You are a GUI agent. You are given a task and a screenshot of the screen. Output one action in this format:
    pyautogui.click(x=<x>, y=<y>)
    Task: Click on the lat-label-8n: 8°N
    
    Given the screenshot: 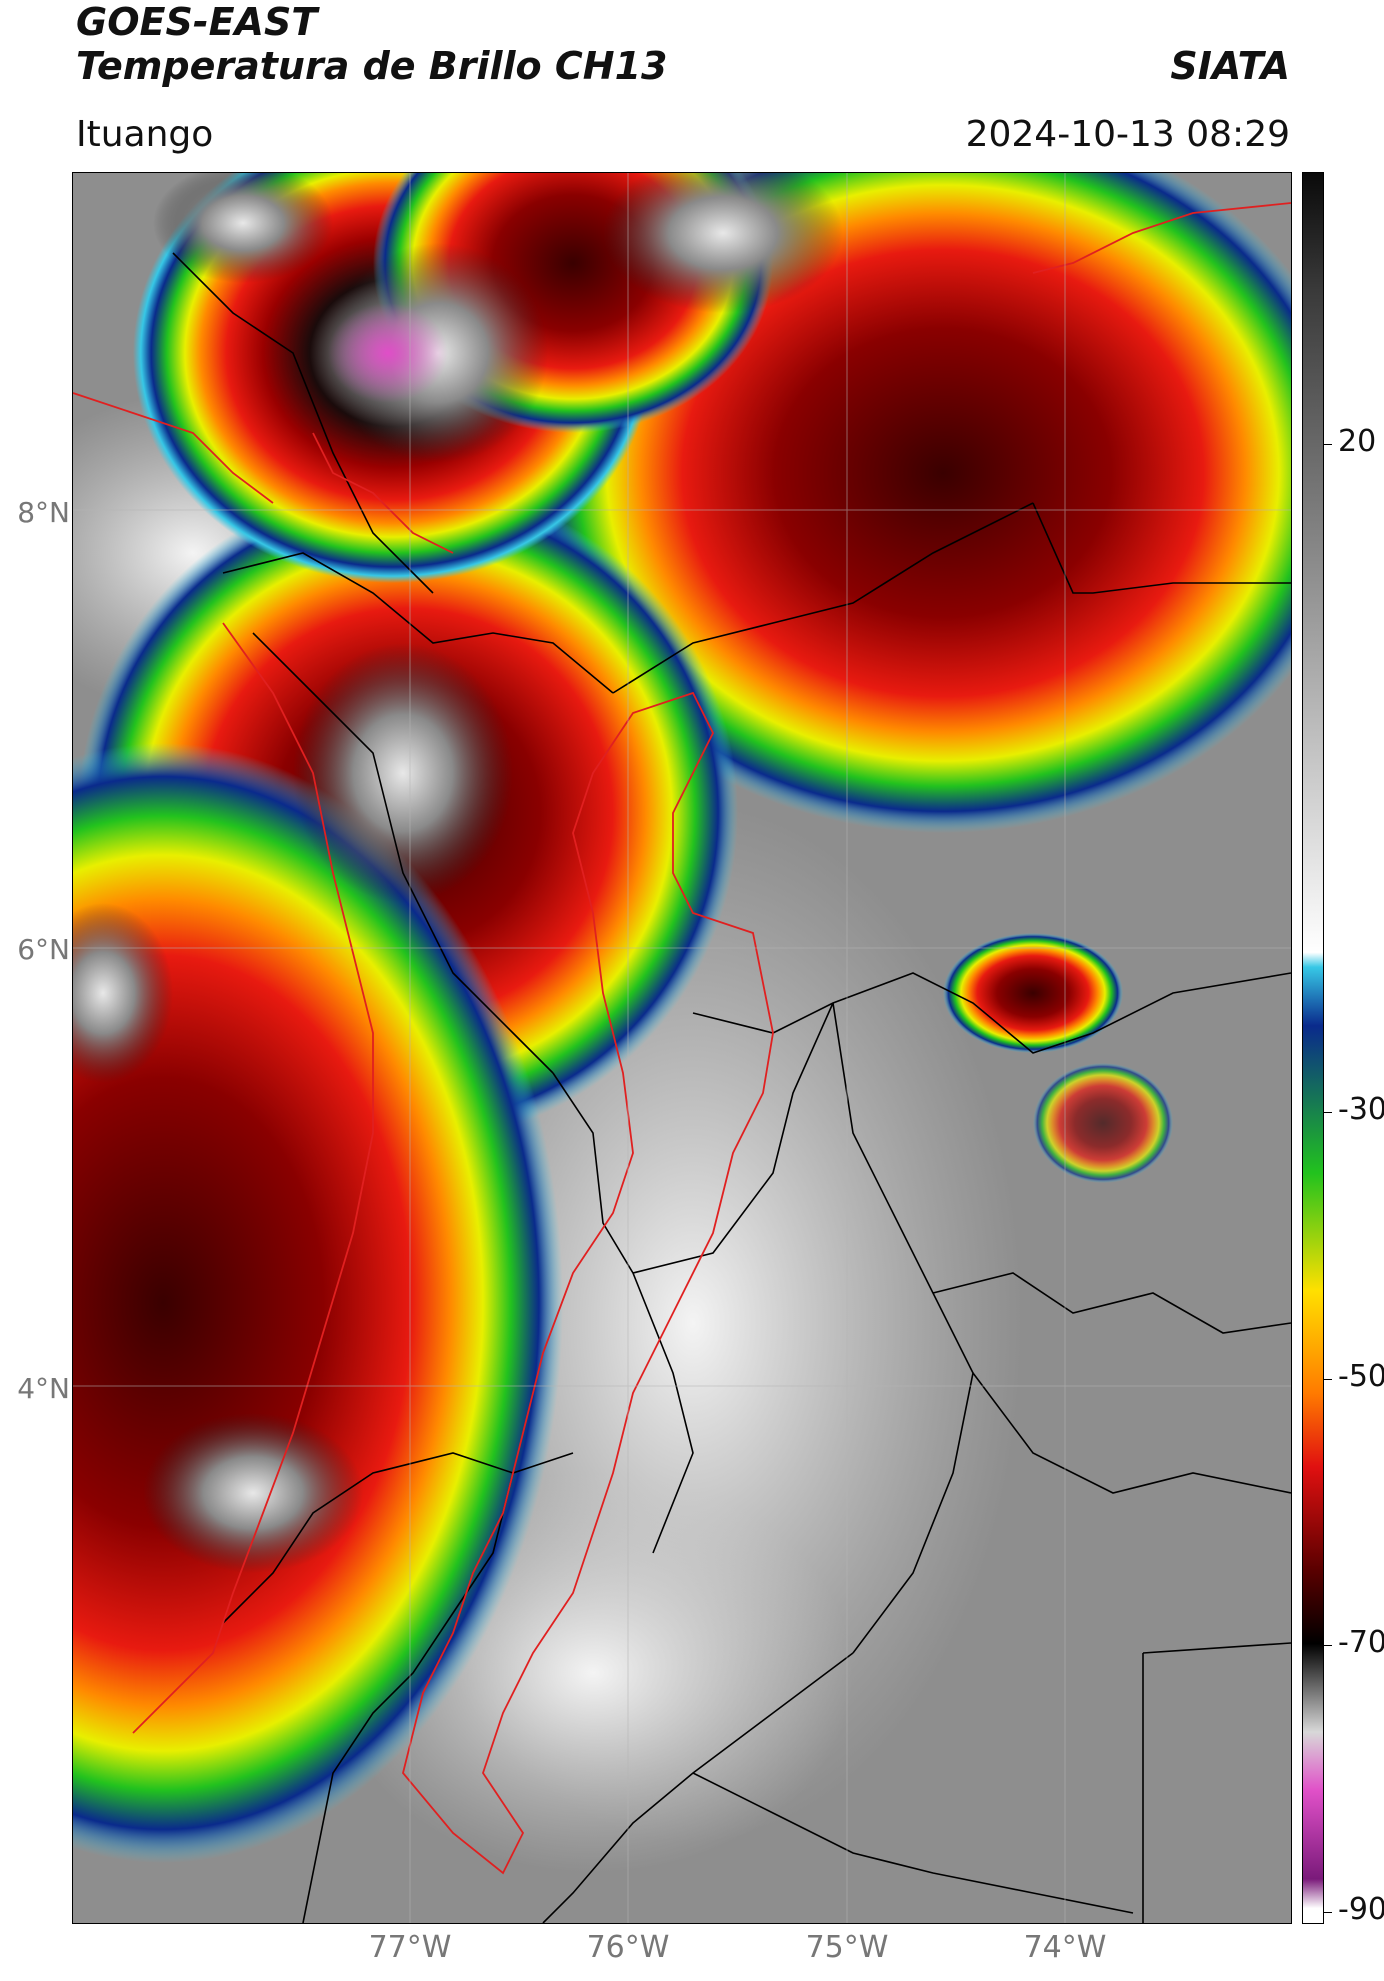 What is the action you would take?
    pyautogui.click(x=43, y=512)
    